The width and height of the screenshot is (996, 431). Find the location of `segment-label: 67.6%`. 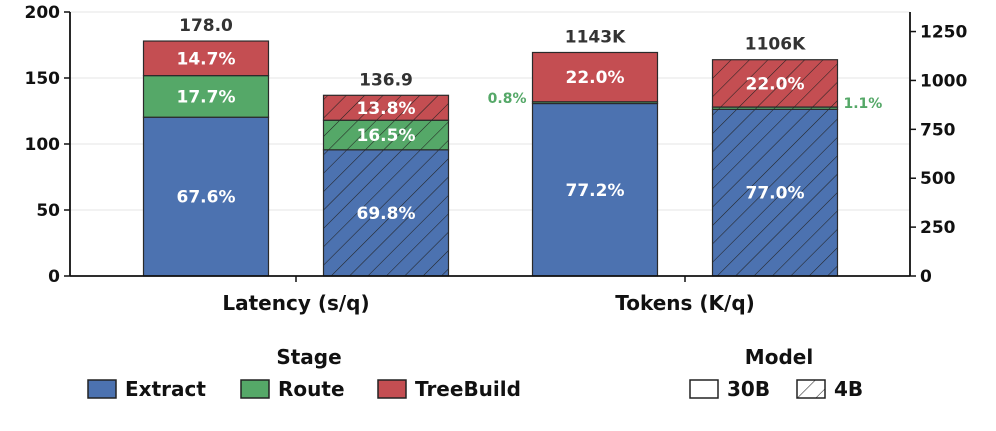

segment-label: 67.6% is located at coordinates (206, 198).